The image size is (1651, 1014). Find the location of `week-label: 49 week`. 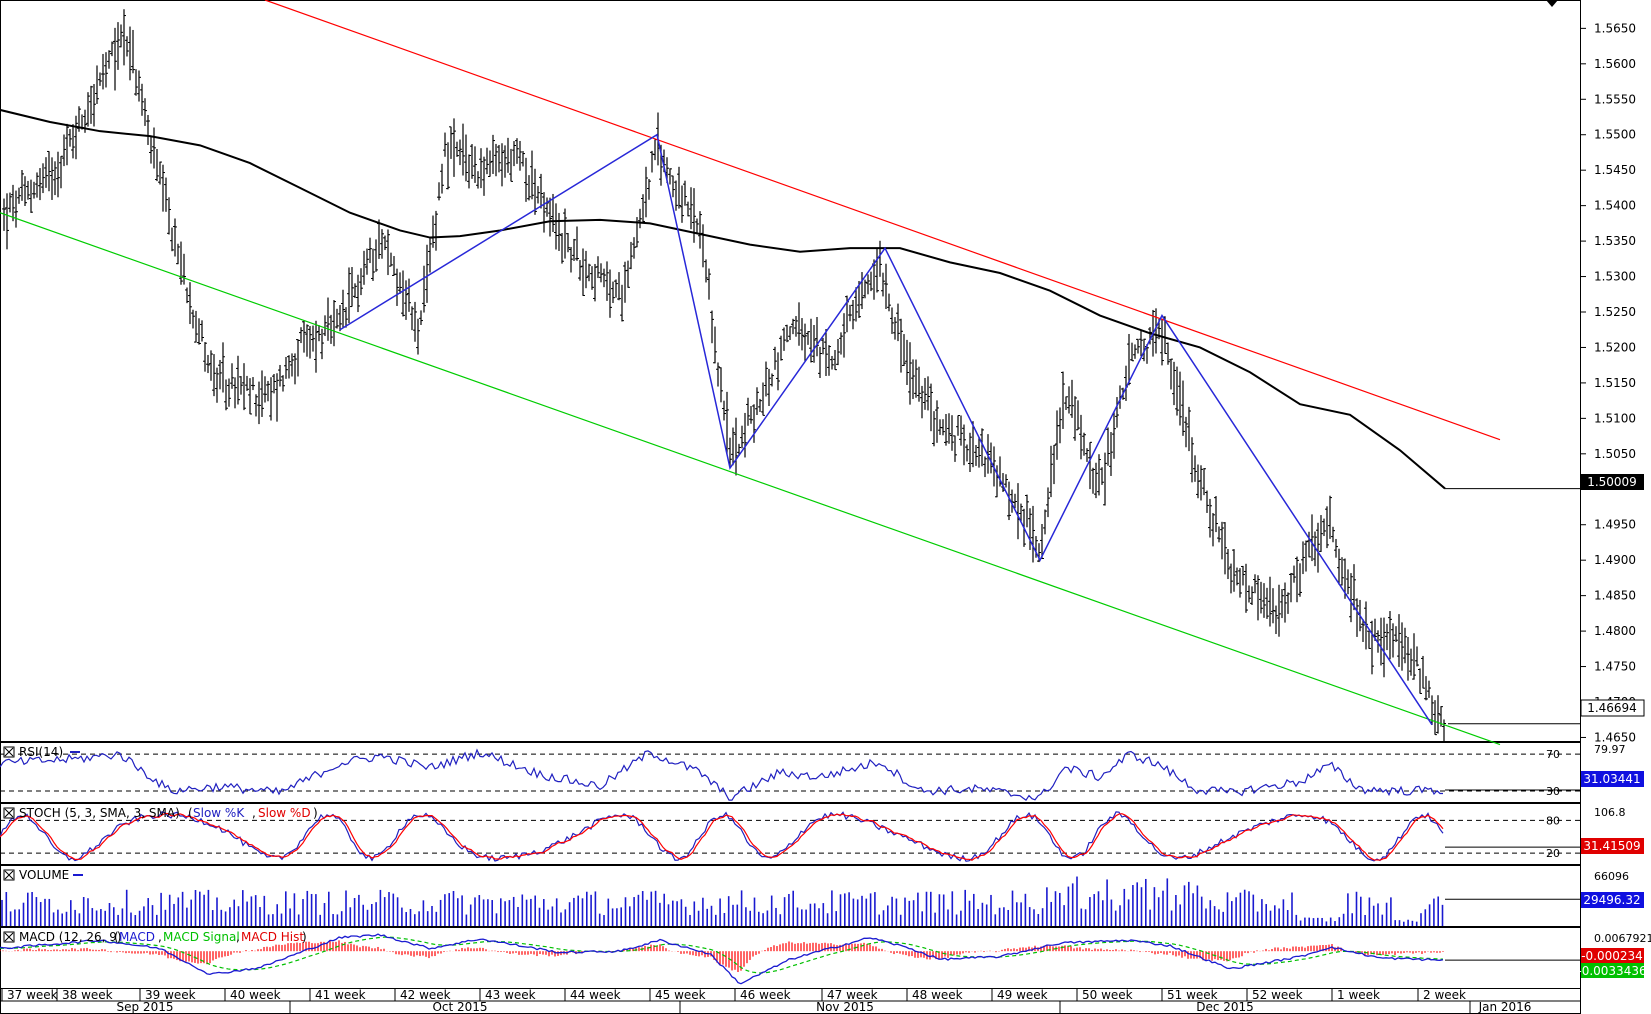

week-label: 49 week is located at coordinates (1022, 995).